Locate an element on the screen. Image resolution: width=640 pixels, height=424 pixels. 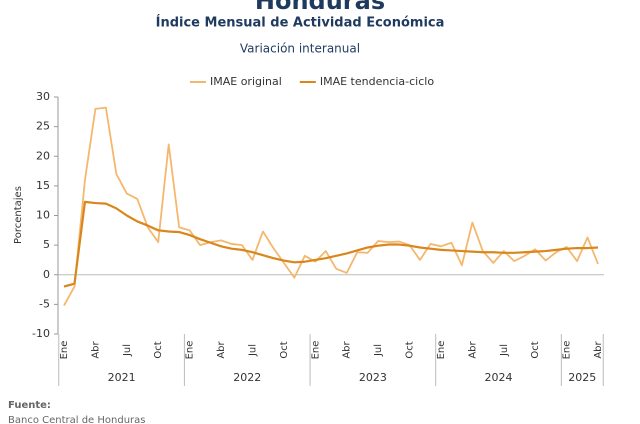
source-title: Fuente: is located at coordinates (29, 405).